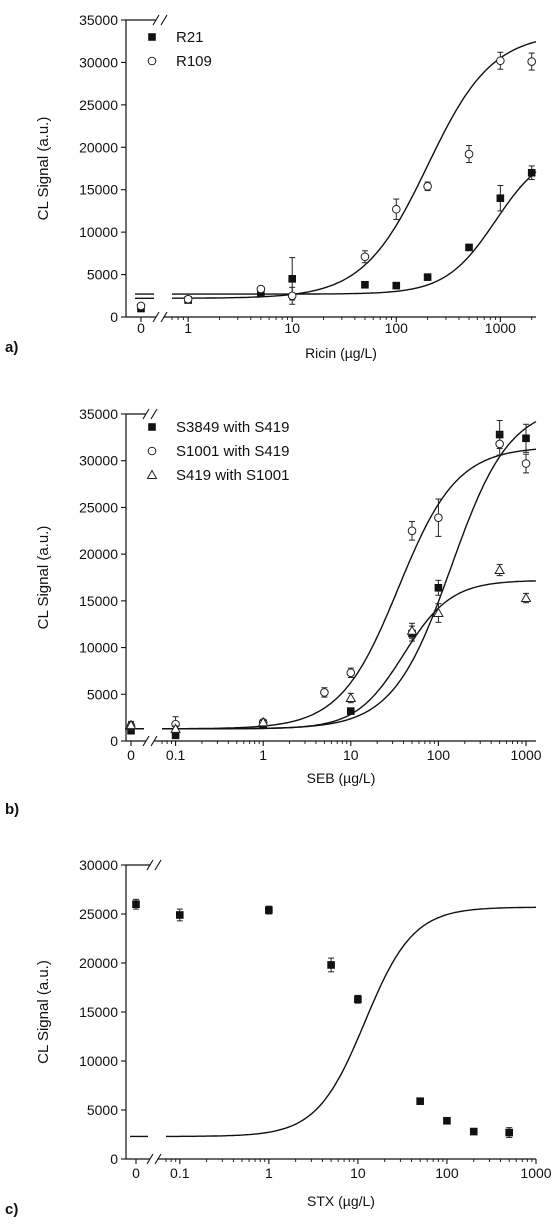  Describe the element at coordinates (11, 1209) in the screenshot. I see `panel-label: c)` at that location.